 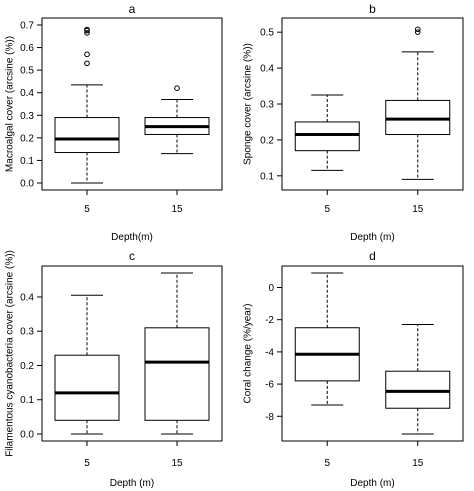 What do you see at coordinates (269, 417) in the screenshot?
I see `y-tick-label: -8` at bounding box center [269, 417].